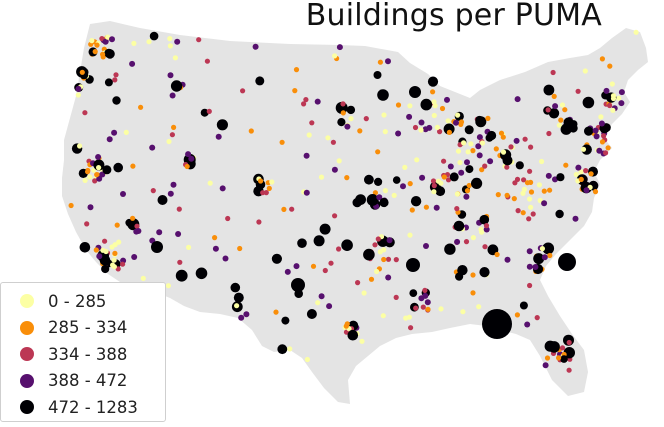  Describe the element at coordinates (83, 381) in the screenshot. I see `legend-item: 388 - 472` at that location.